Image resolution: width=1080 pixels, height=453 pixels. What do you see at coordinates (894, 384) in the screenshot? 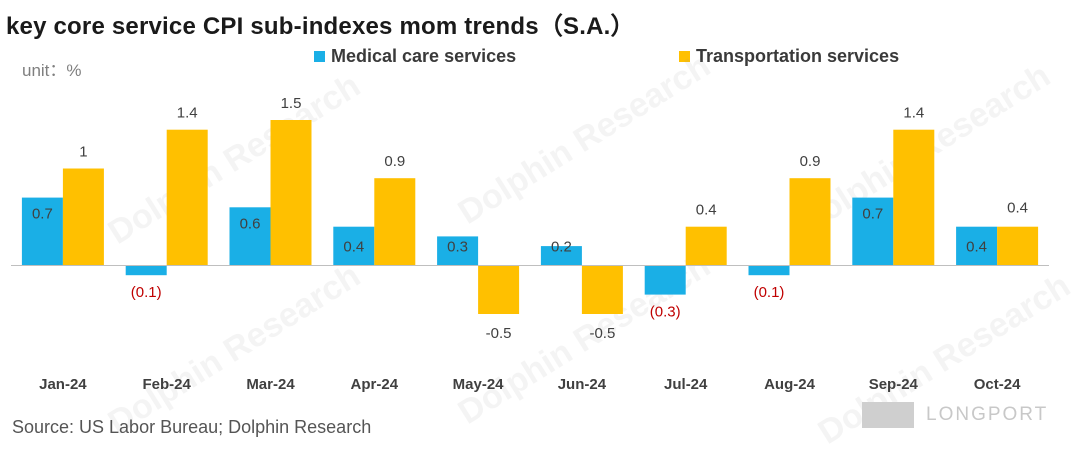
I see `x-tick-label: Sep-24` at bounding box center [894, 384].